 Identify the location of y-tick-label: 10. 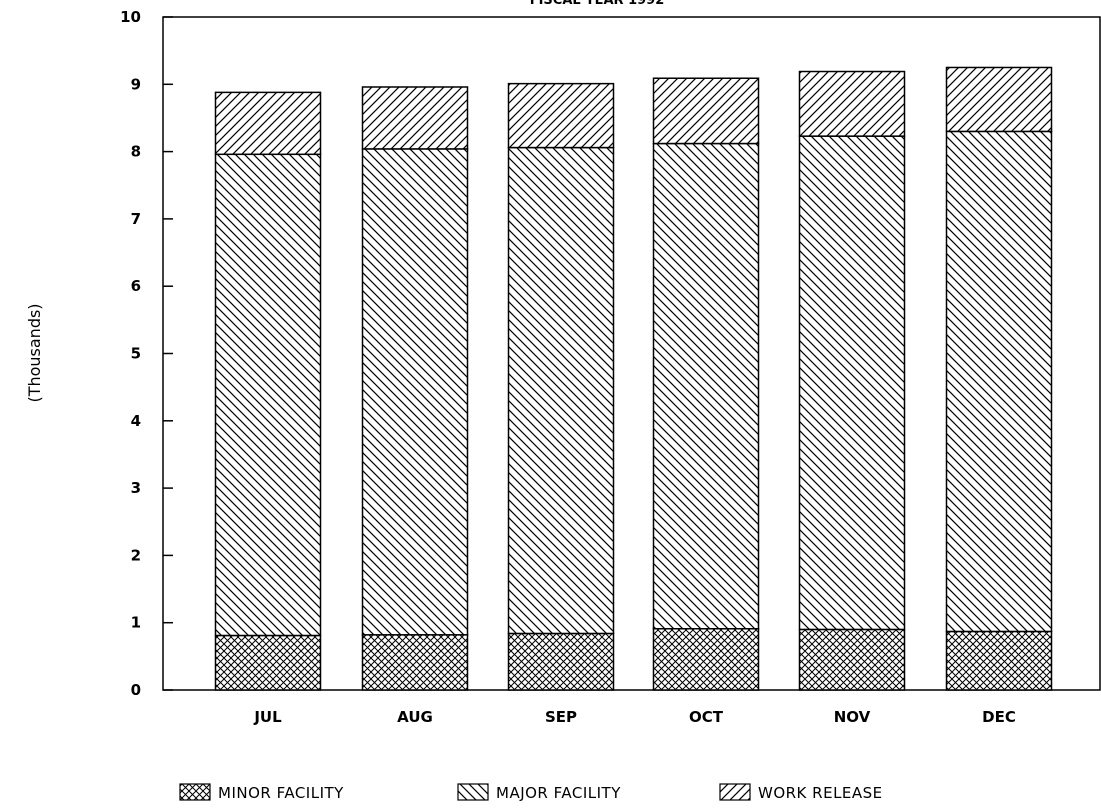
(130, 17).